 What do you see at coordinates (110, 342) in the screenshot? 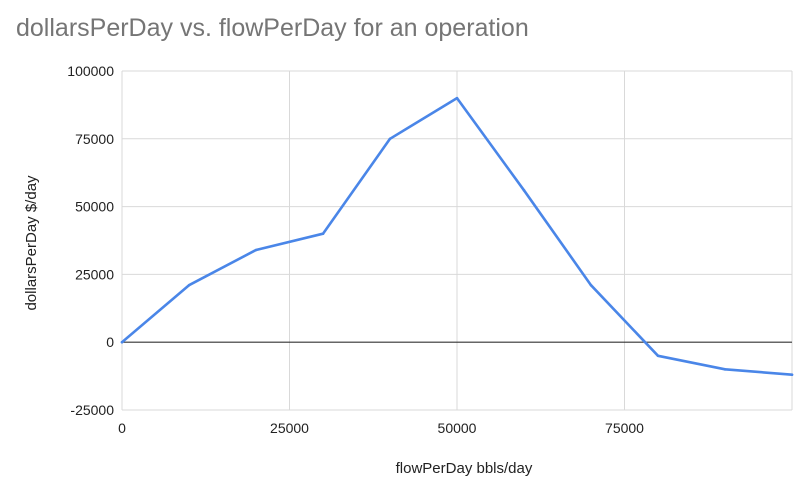
I see `y-tick-label: 0` at bounding box center [110, 342].